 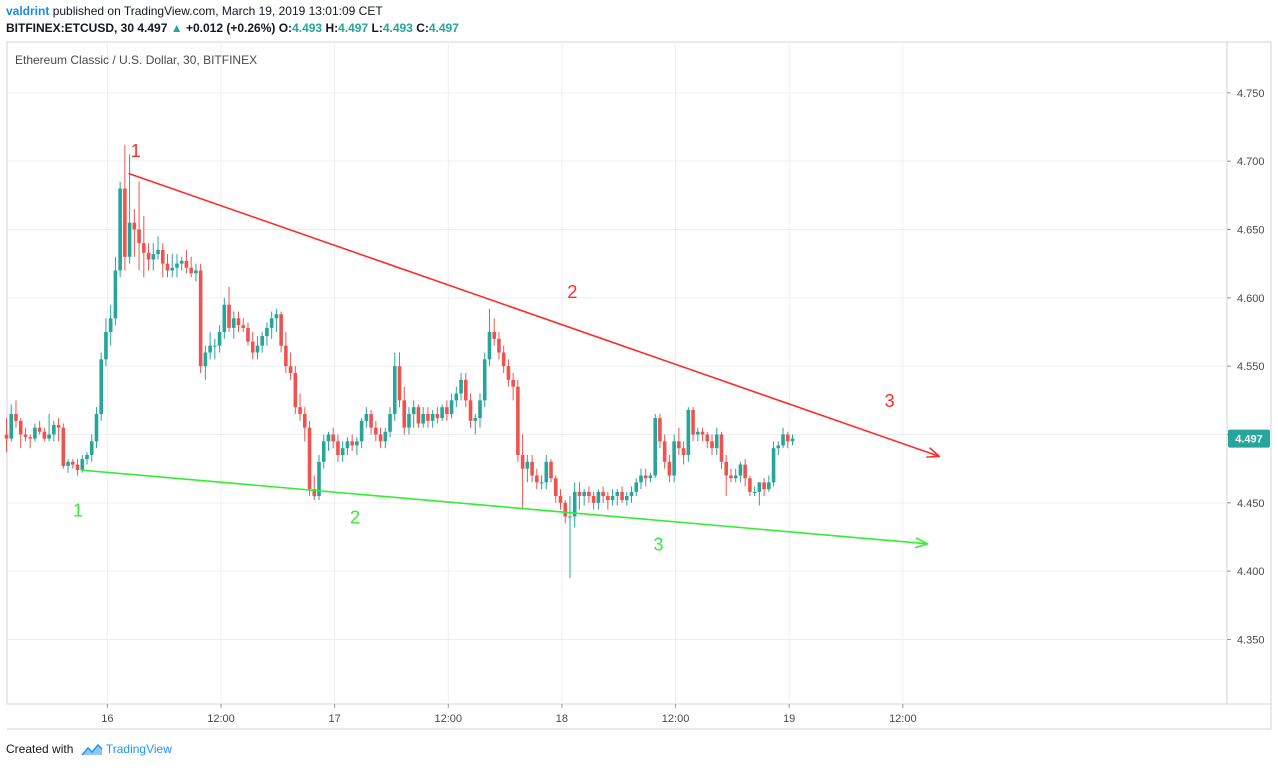 What do you see at coordinates (397, 28) in the screenshot?
I see `low-value: 4.493` at bounding box center [397, 28].